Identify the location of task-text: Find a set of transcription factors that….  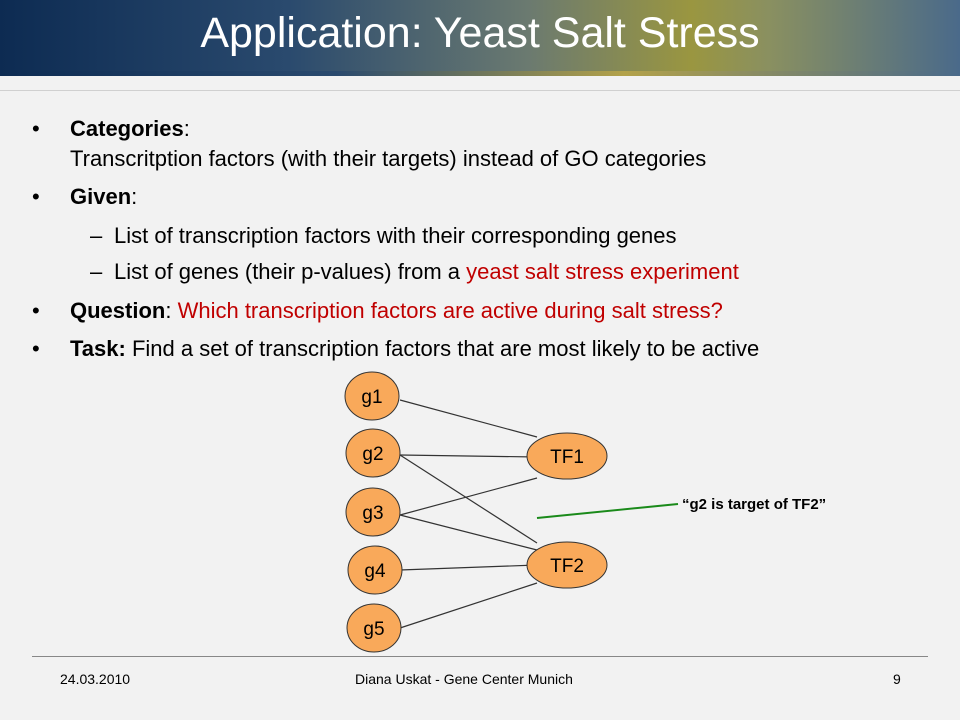
(442, 348).